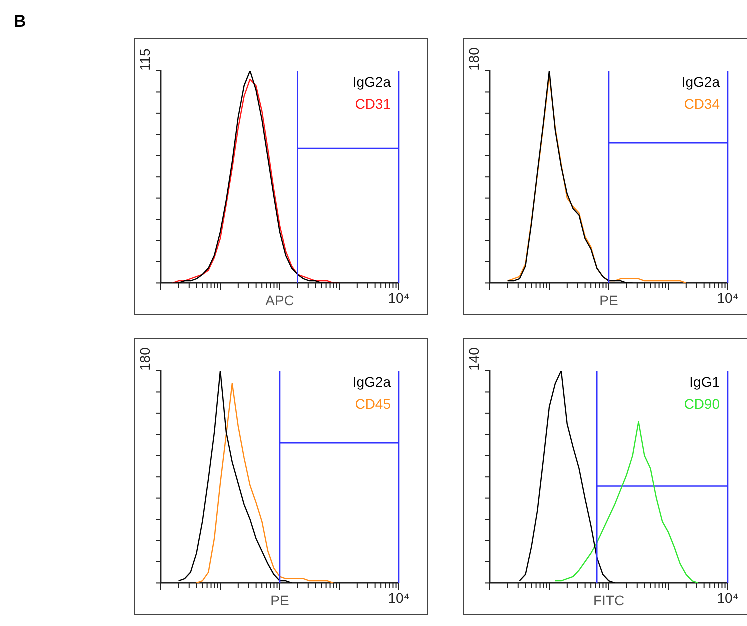 The height and width of the screenshot is (626, 747). What do you see at coordinates (609, 600) in the screenshot?
I see `x-axis-title: FITC` at bounding box center [609, 600].